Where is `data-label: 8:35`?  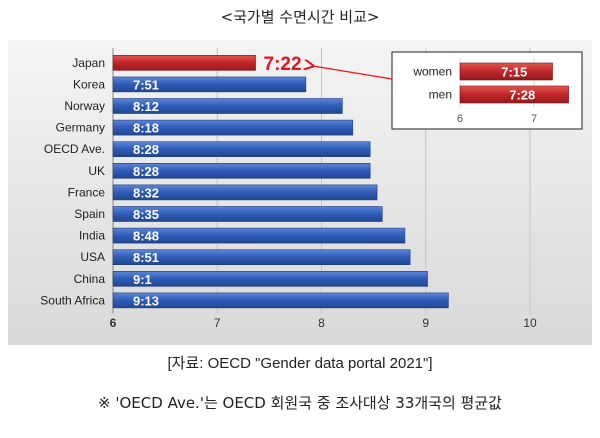
data-label: 8:35 is located at coordinates (146, 214).